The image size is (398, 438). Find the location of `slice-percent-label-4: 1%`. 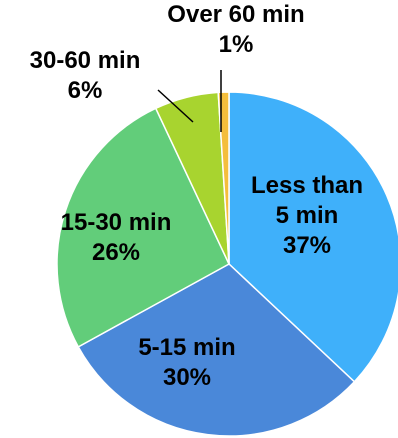

slice-percent-label-4: 1% is located at coordinates (236, 44).